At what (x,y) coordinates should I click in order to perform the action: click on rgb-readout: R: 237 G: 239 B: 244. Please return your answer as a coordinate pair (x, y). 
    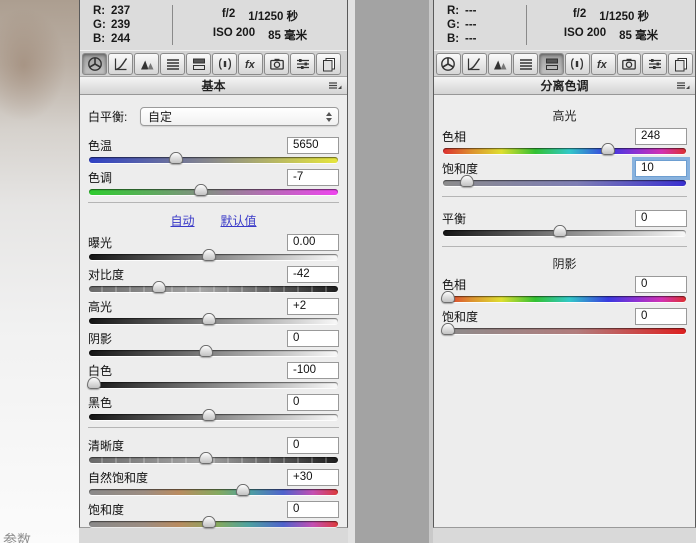
    Looking at the image, I should click on (126, 25).